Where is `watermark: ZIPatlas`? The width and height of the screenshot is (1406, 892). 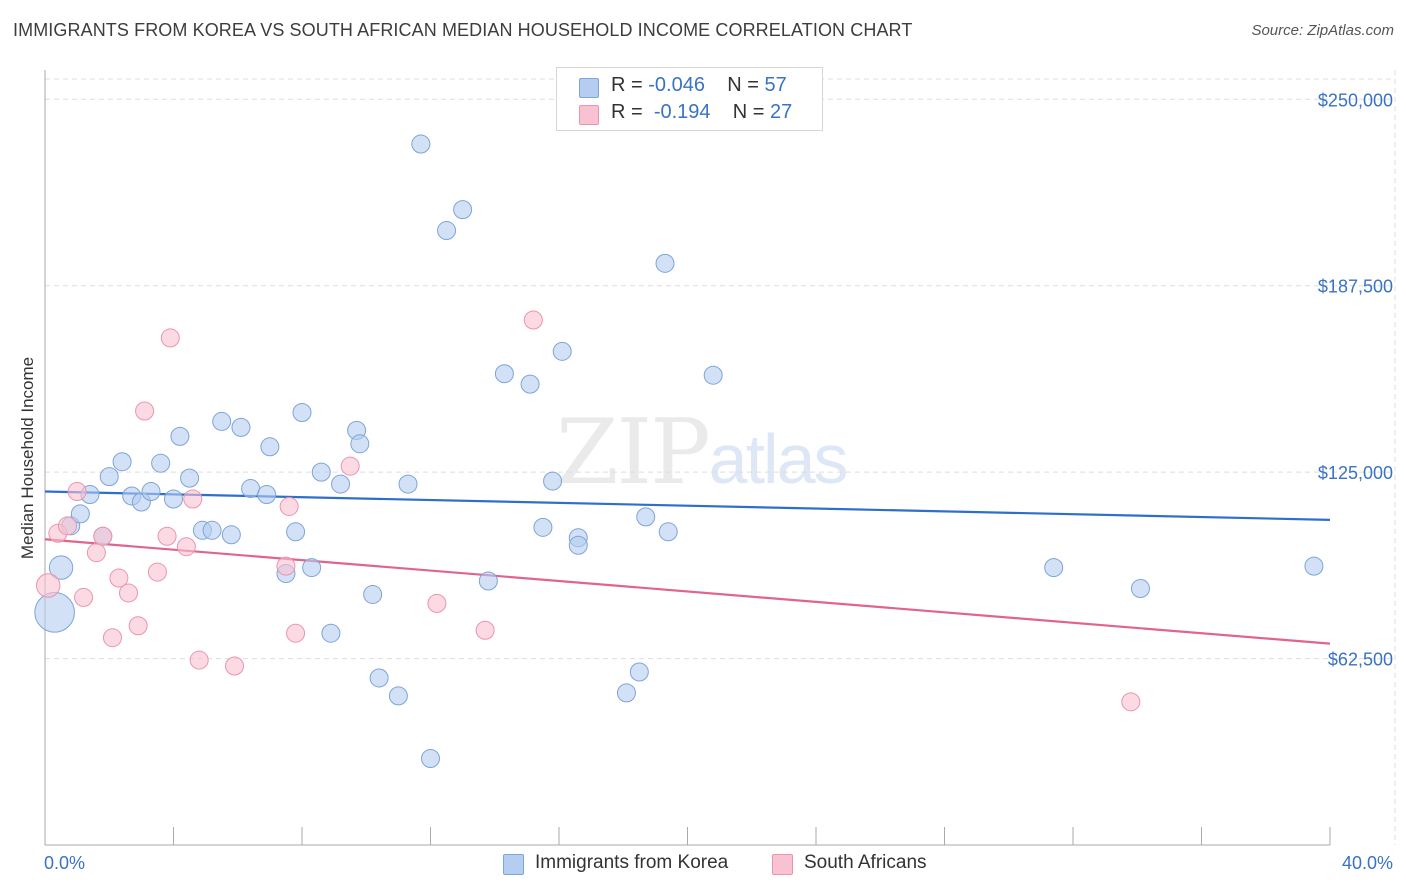 watermark: ZIPatlas is located at coordinates (702, 452).